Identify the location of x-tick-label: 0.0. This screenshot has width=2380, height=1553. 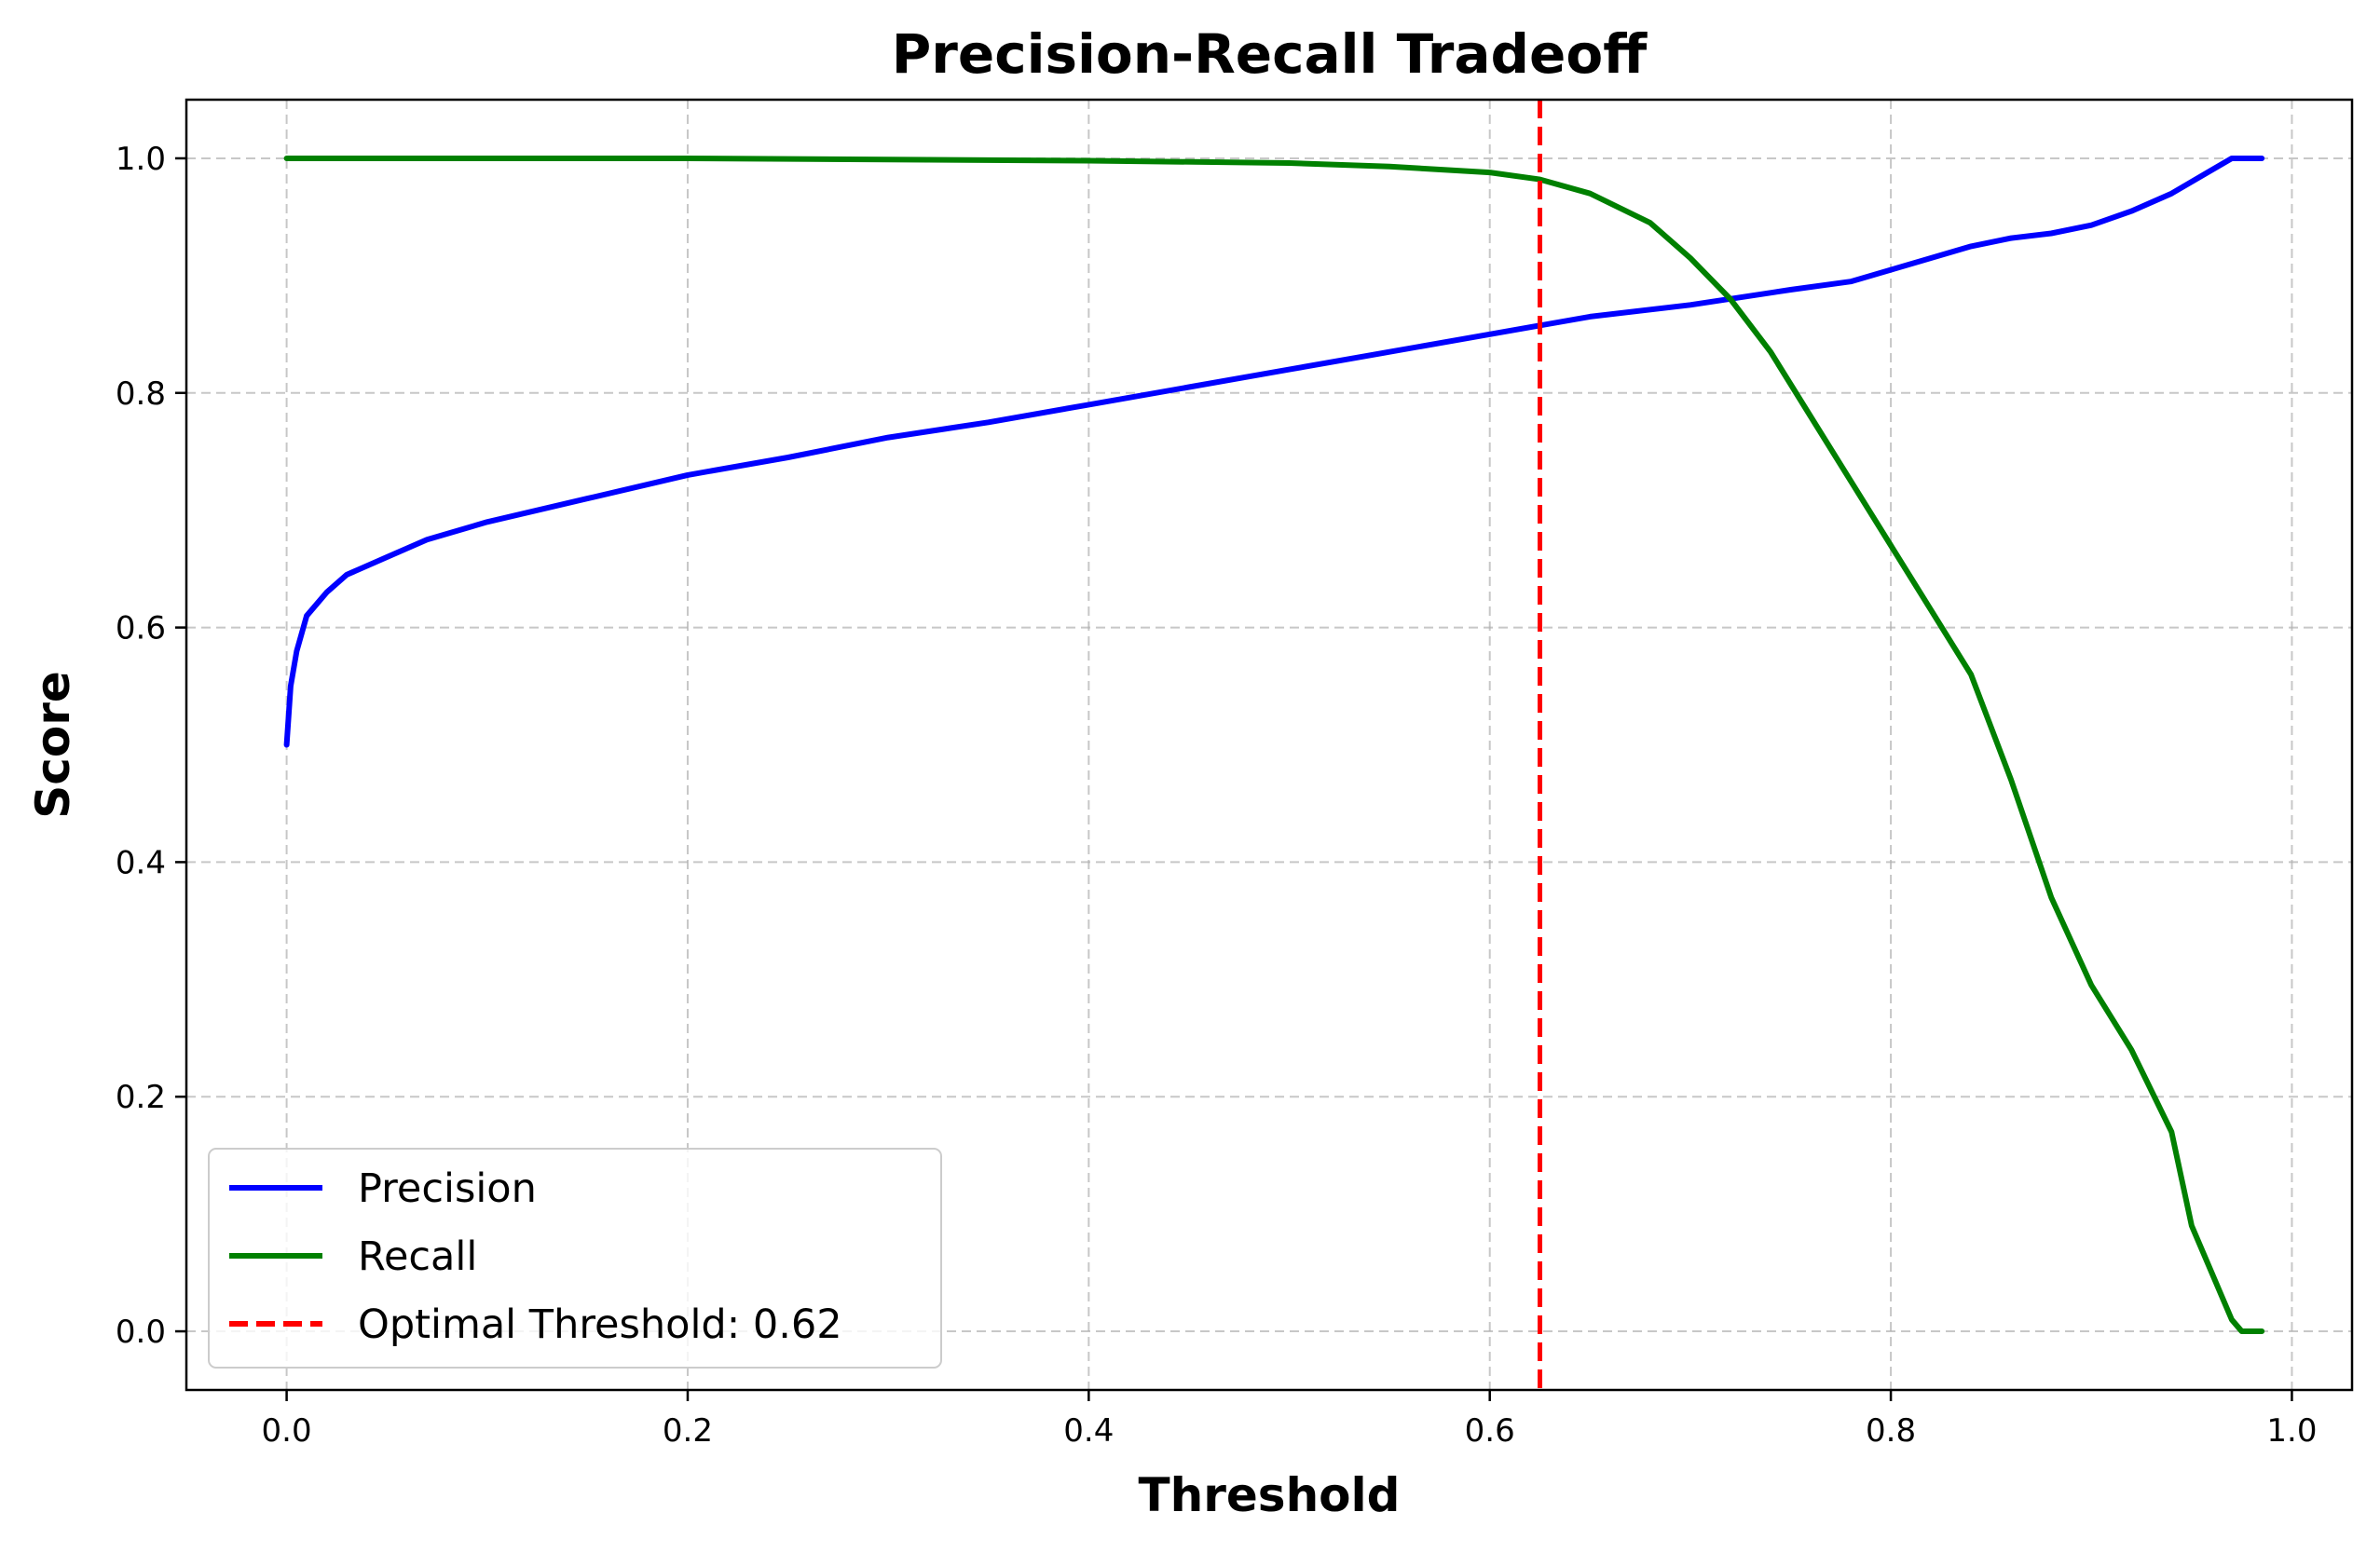
(287, 1431).